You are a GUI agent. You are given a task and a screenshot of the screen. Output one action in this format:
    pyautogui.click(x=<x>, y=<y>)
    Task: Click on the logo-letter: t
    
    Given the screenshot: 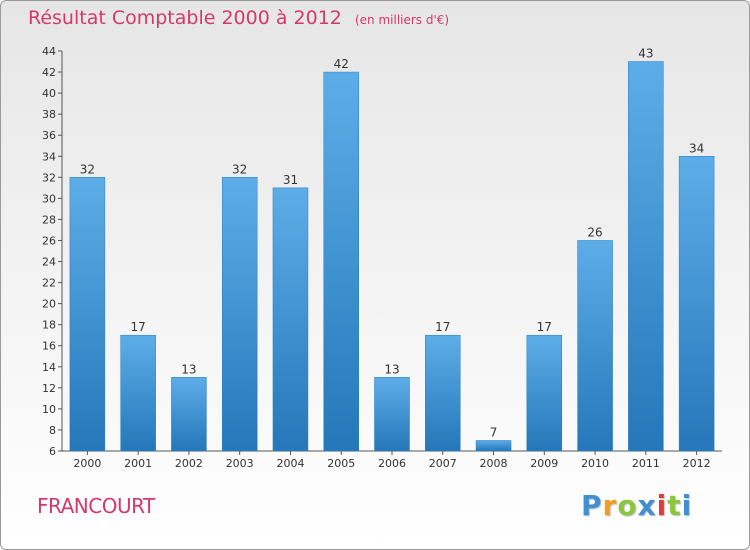 What is the action you would take?
    pyautogui.click(x=674, y=505)
    